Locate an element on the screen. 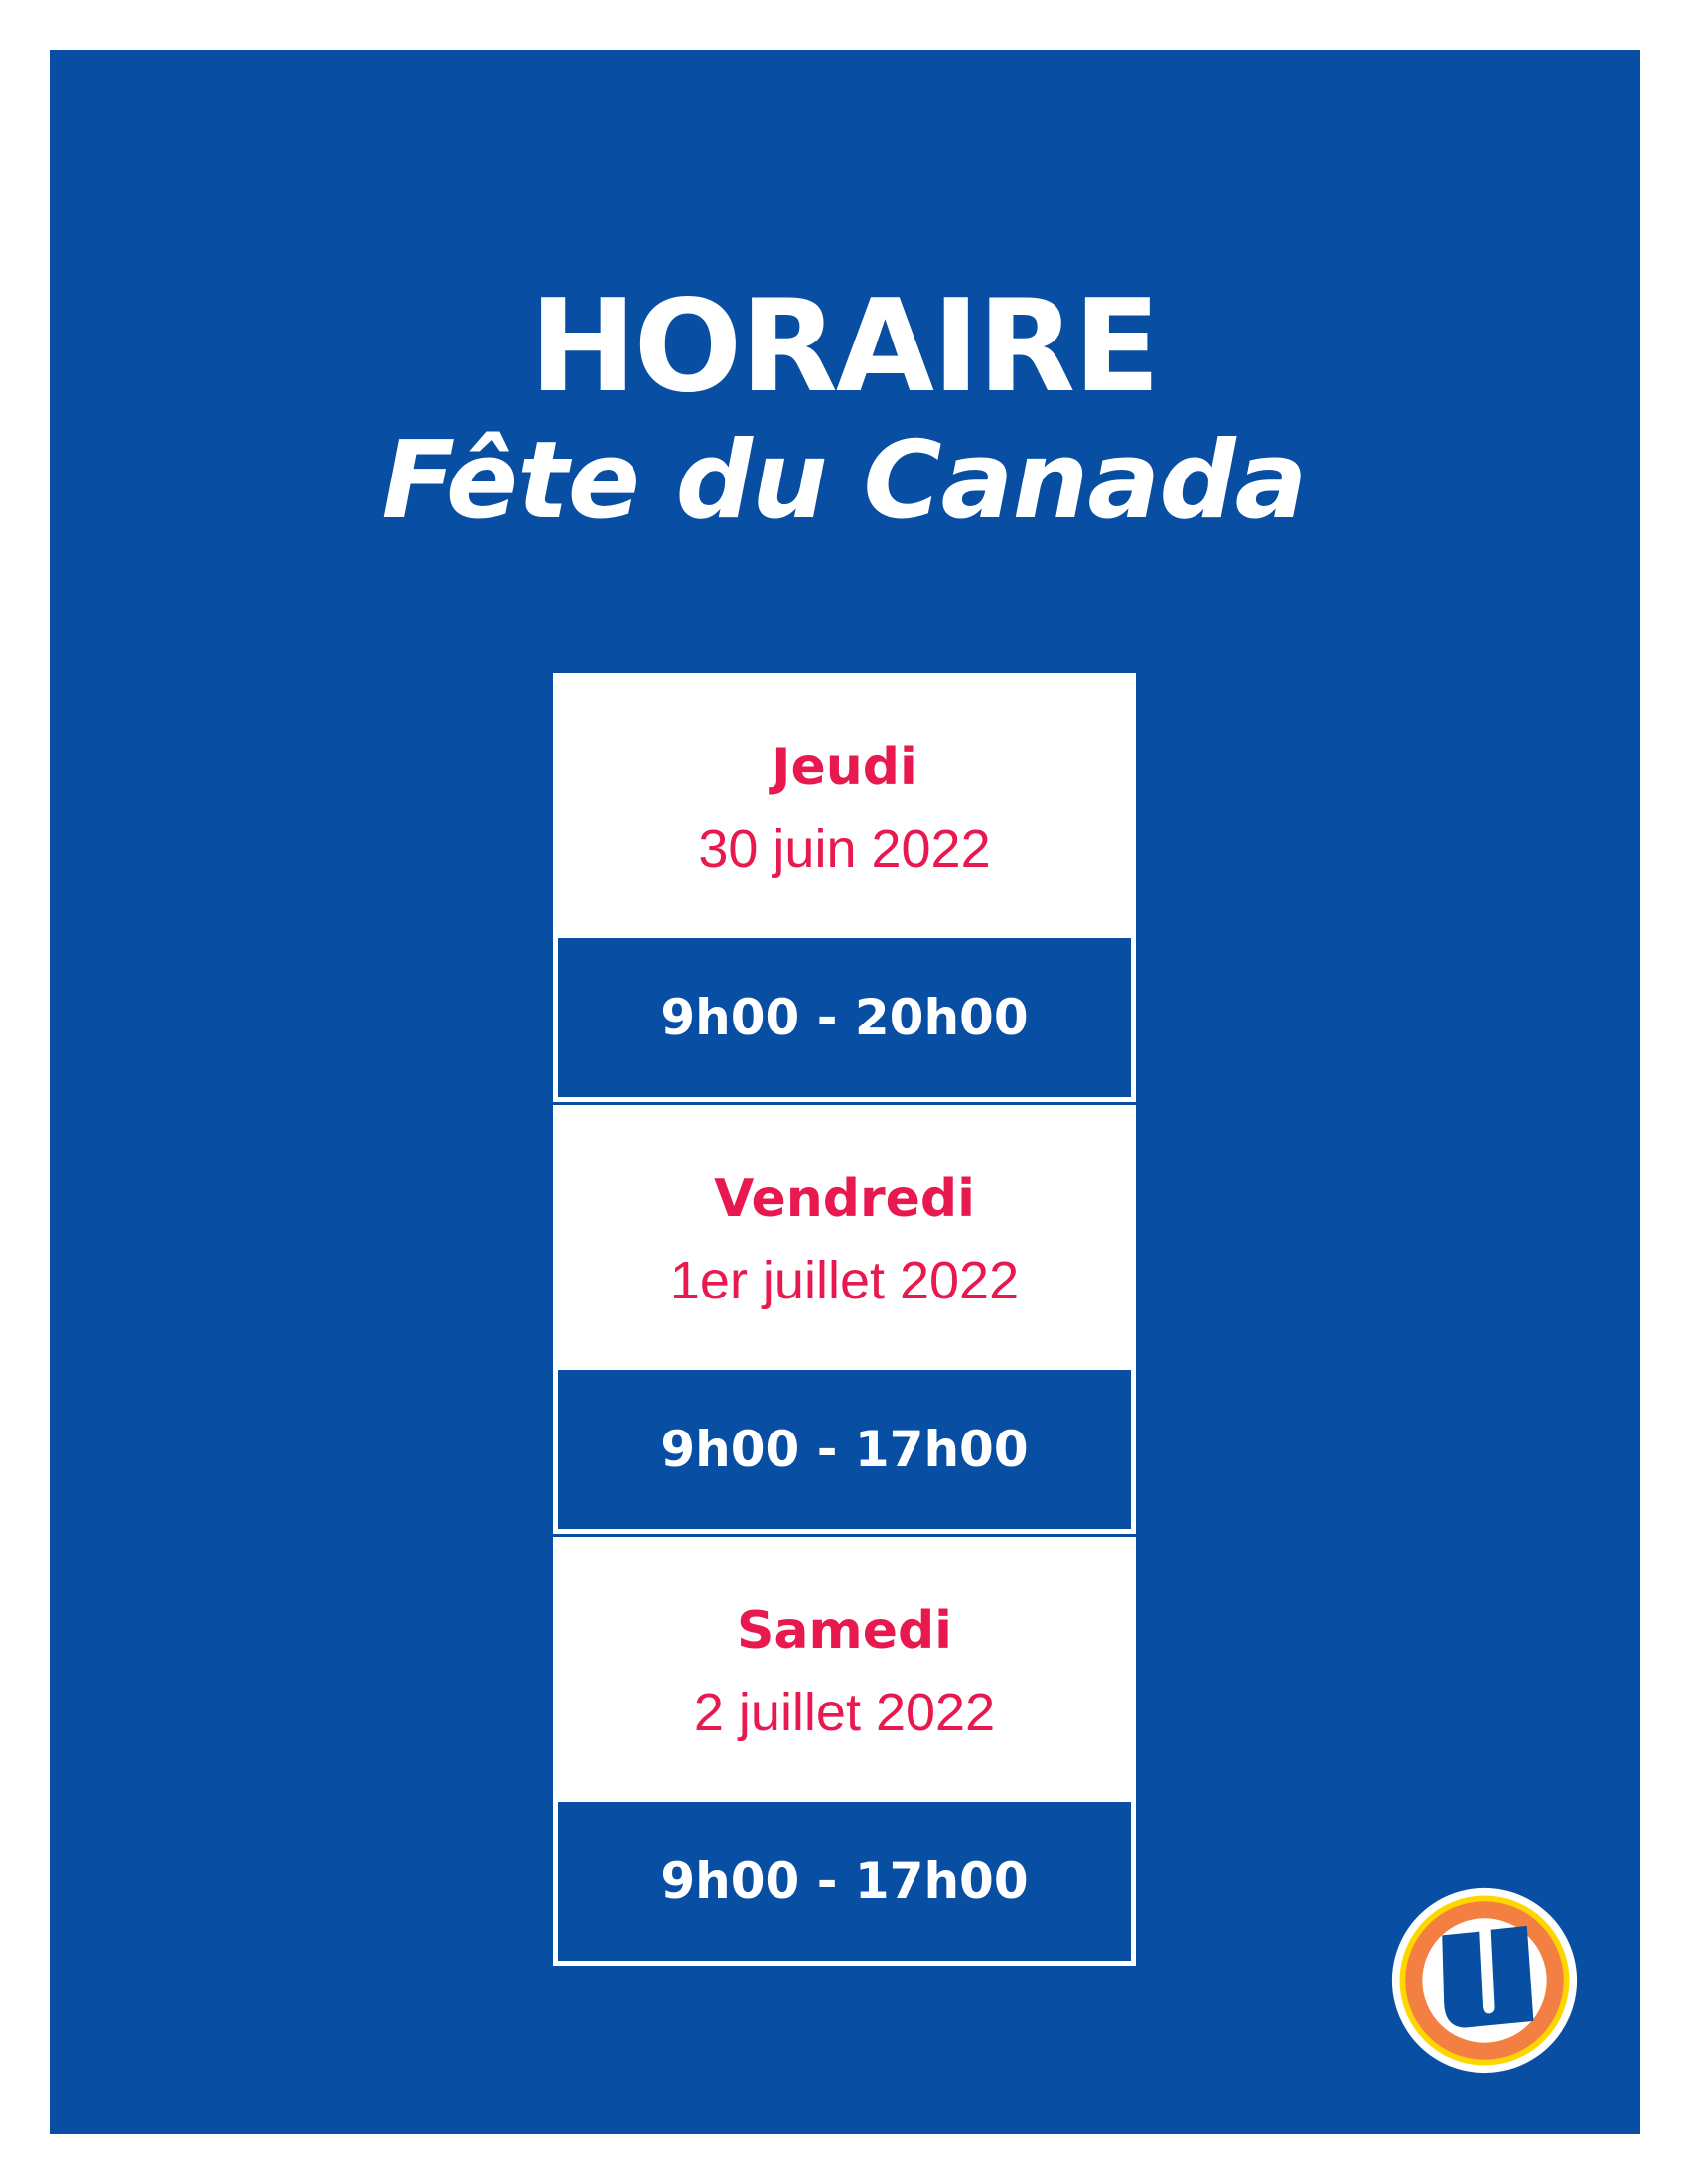  day-label: Vendredi is located at coordinates (844, 1199).